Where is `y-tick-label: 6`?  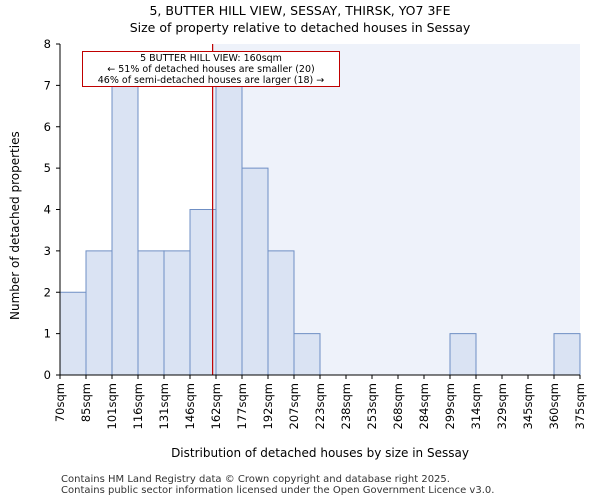
y-tick-label: 6 is located at coordinates (47, 127).